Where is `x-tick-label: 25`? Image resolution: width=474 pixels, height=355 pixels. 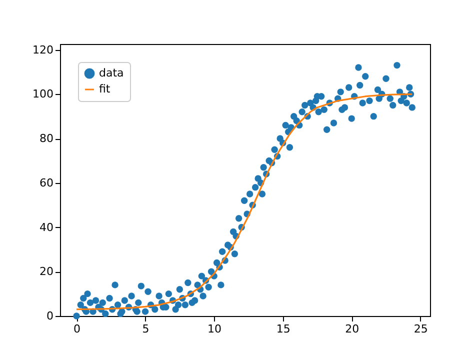
x-tick-label: 25 is located at coordinates (421, 329).